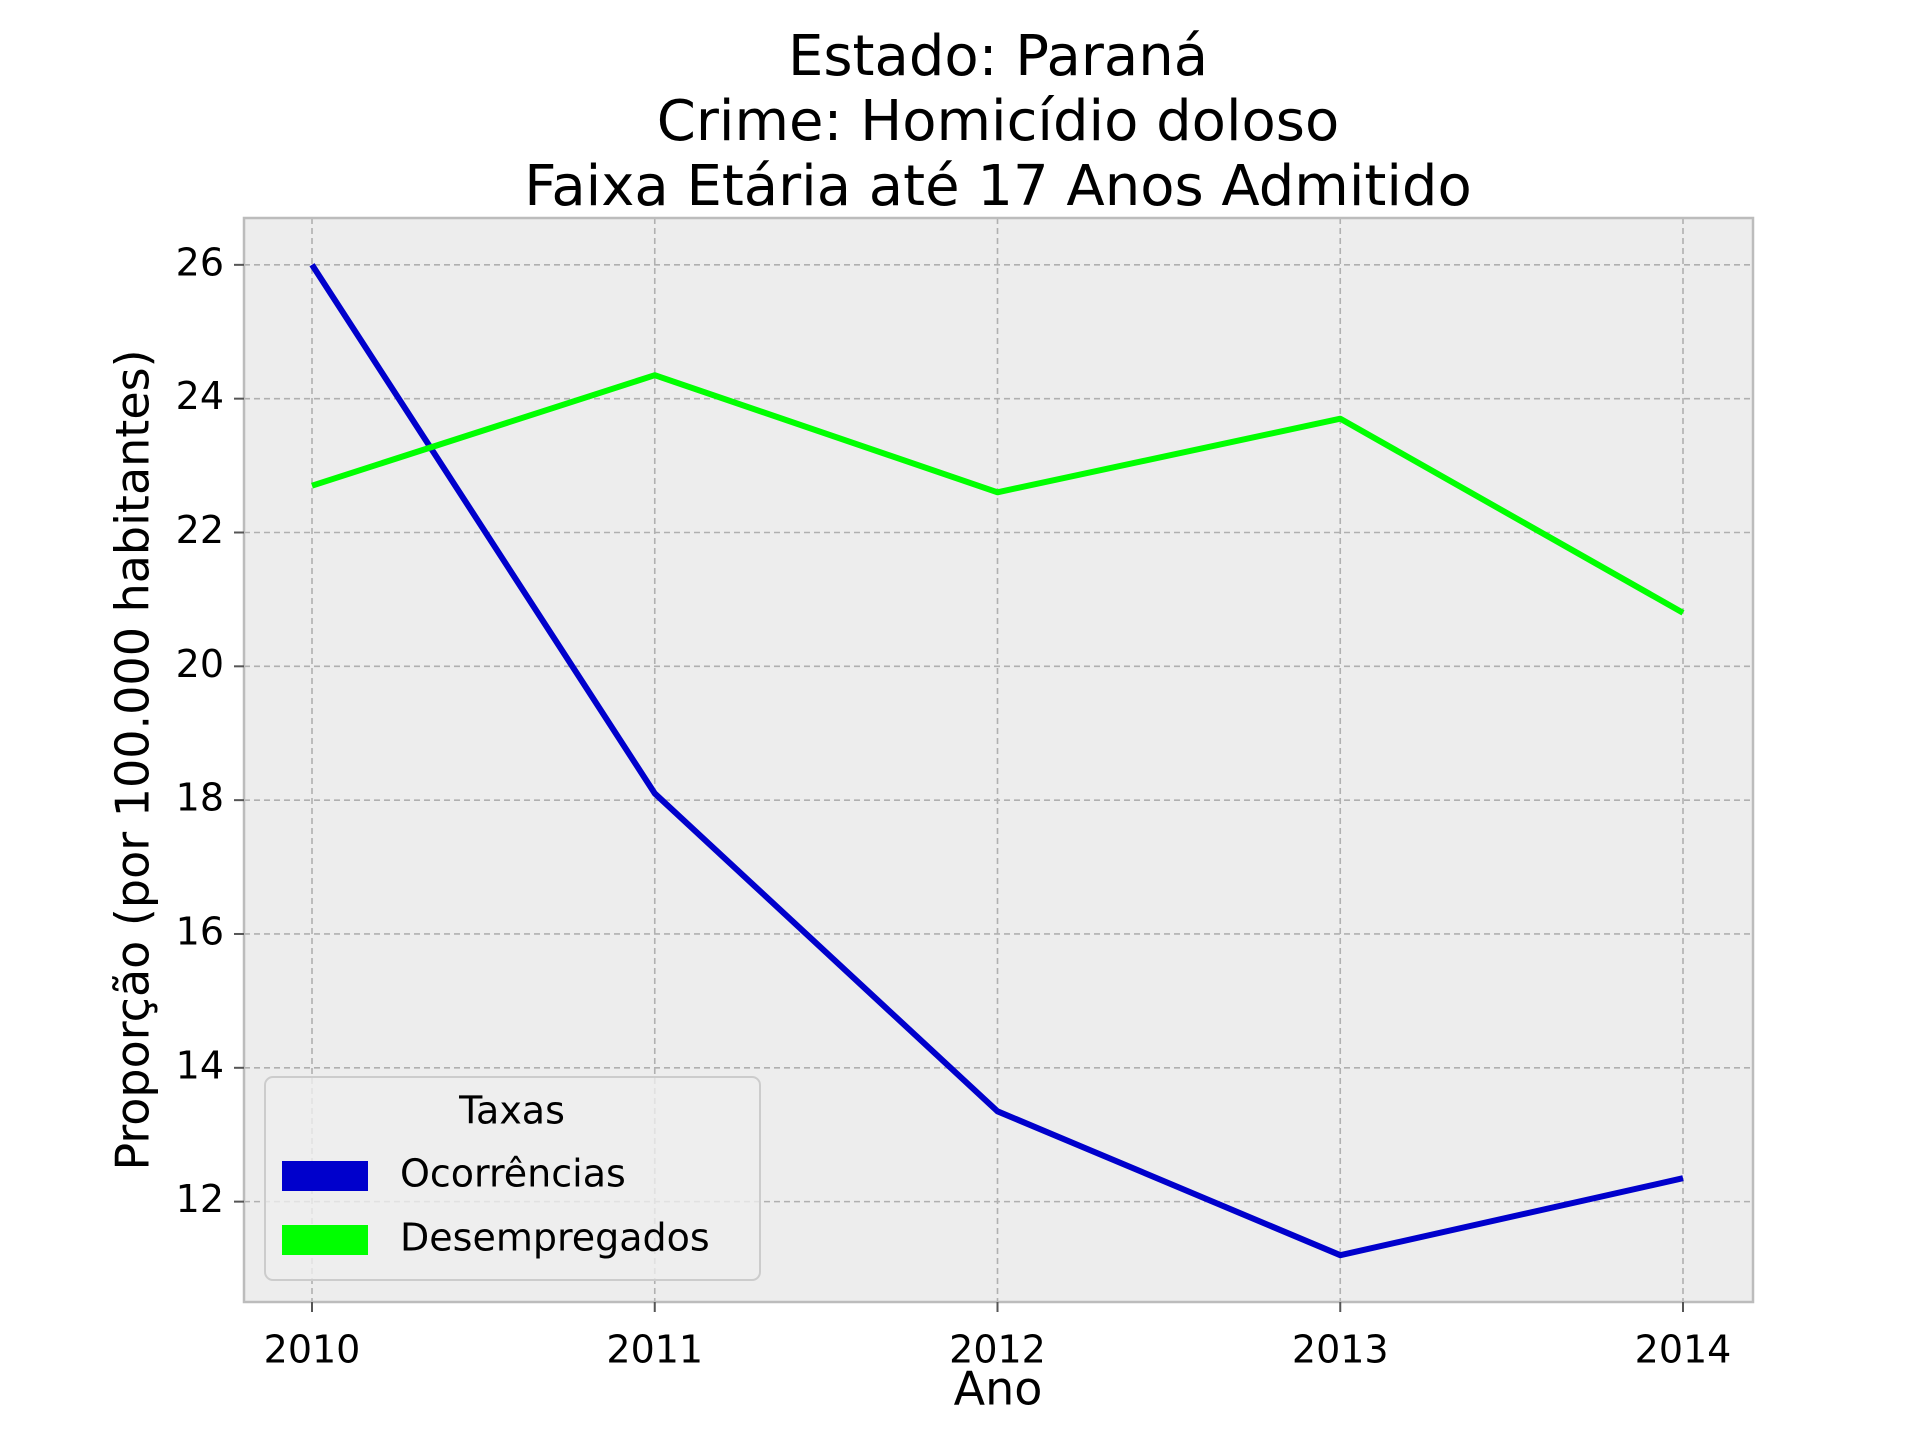  Describe the element at coordinates (1340, 1350) in the screenshot. I see `x-tick-label: 2013` at that location.